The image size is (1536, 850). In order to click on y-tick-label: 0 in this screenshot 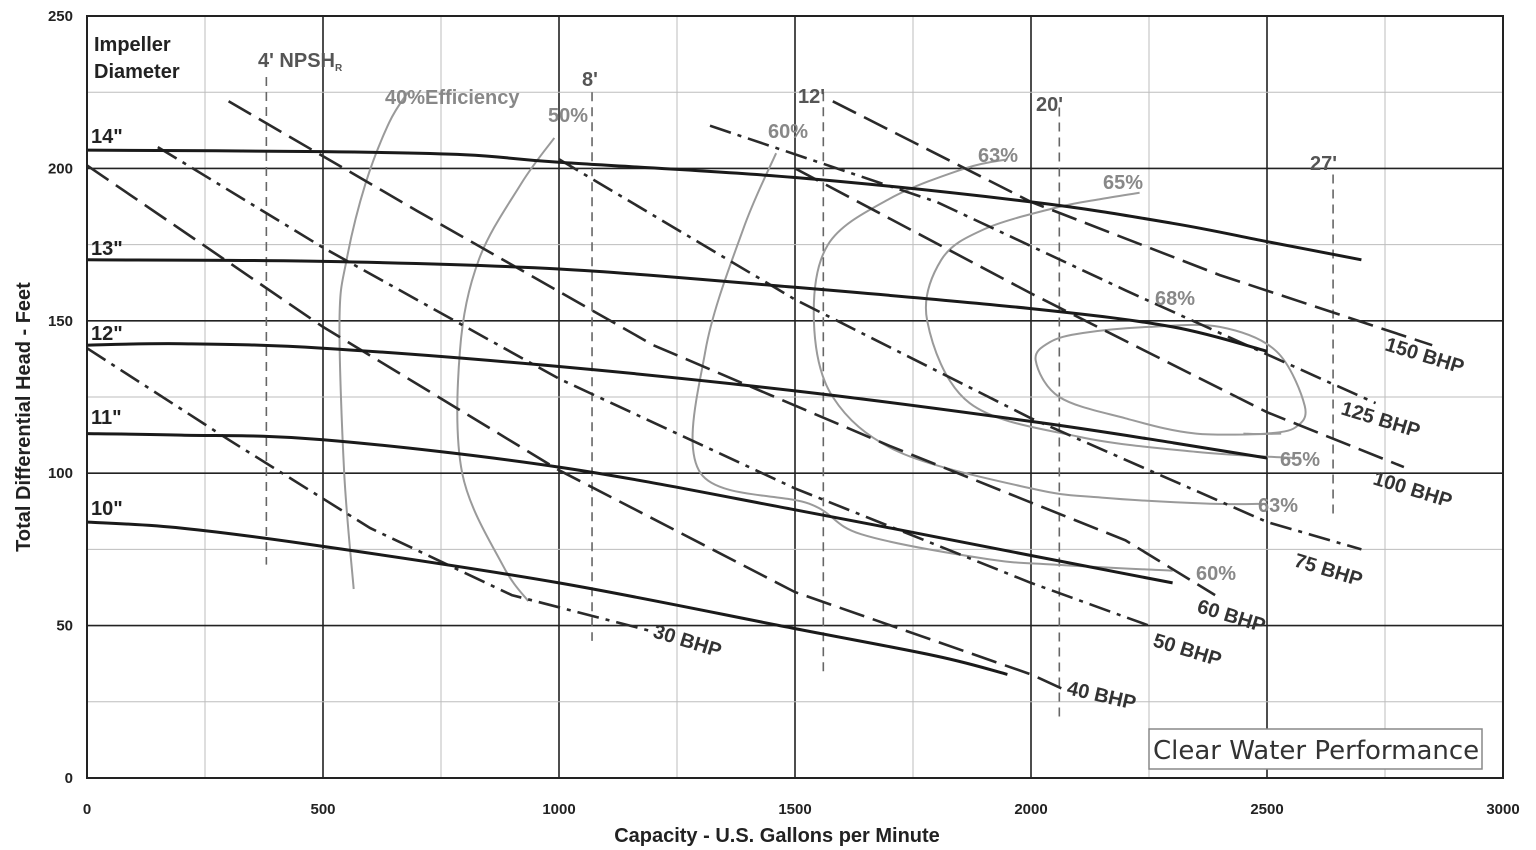, I will do `click(69, 778)`.